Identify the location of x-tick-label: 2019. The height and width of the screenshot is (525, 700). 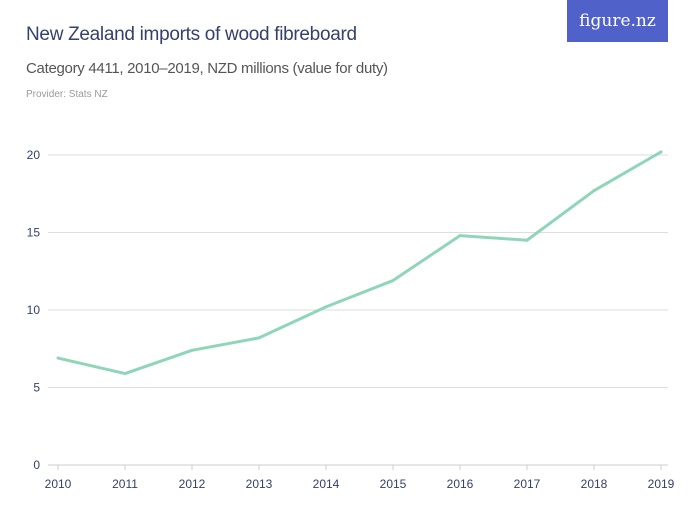
(661, 484).